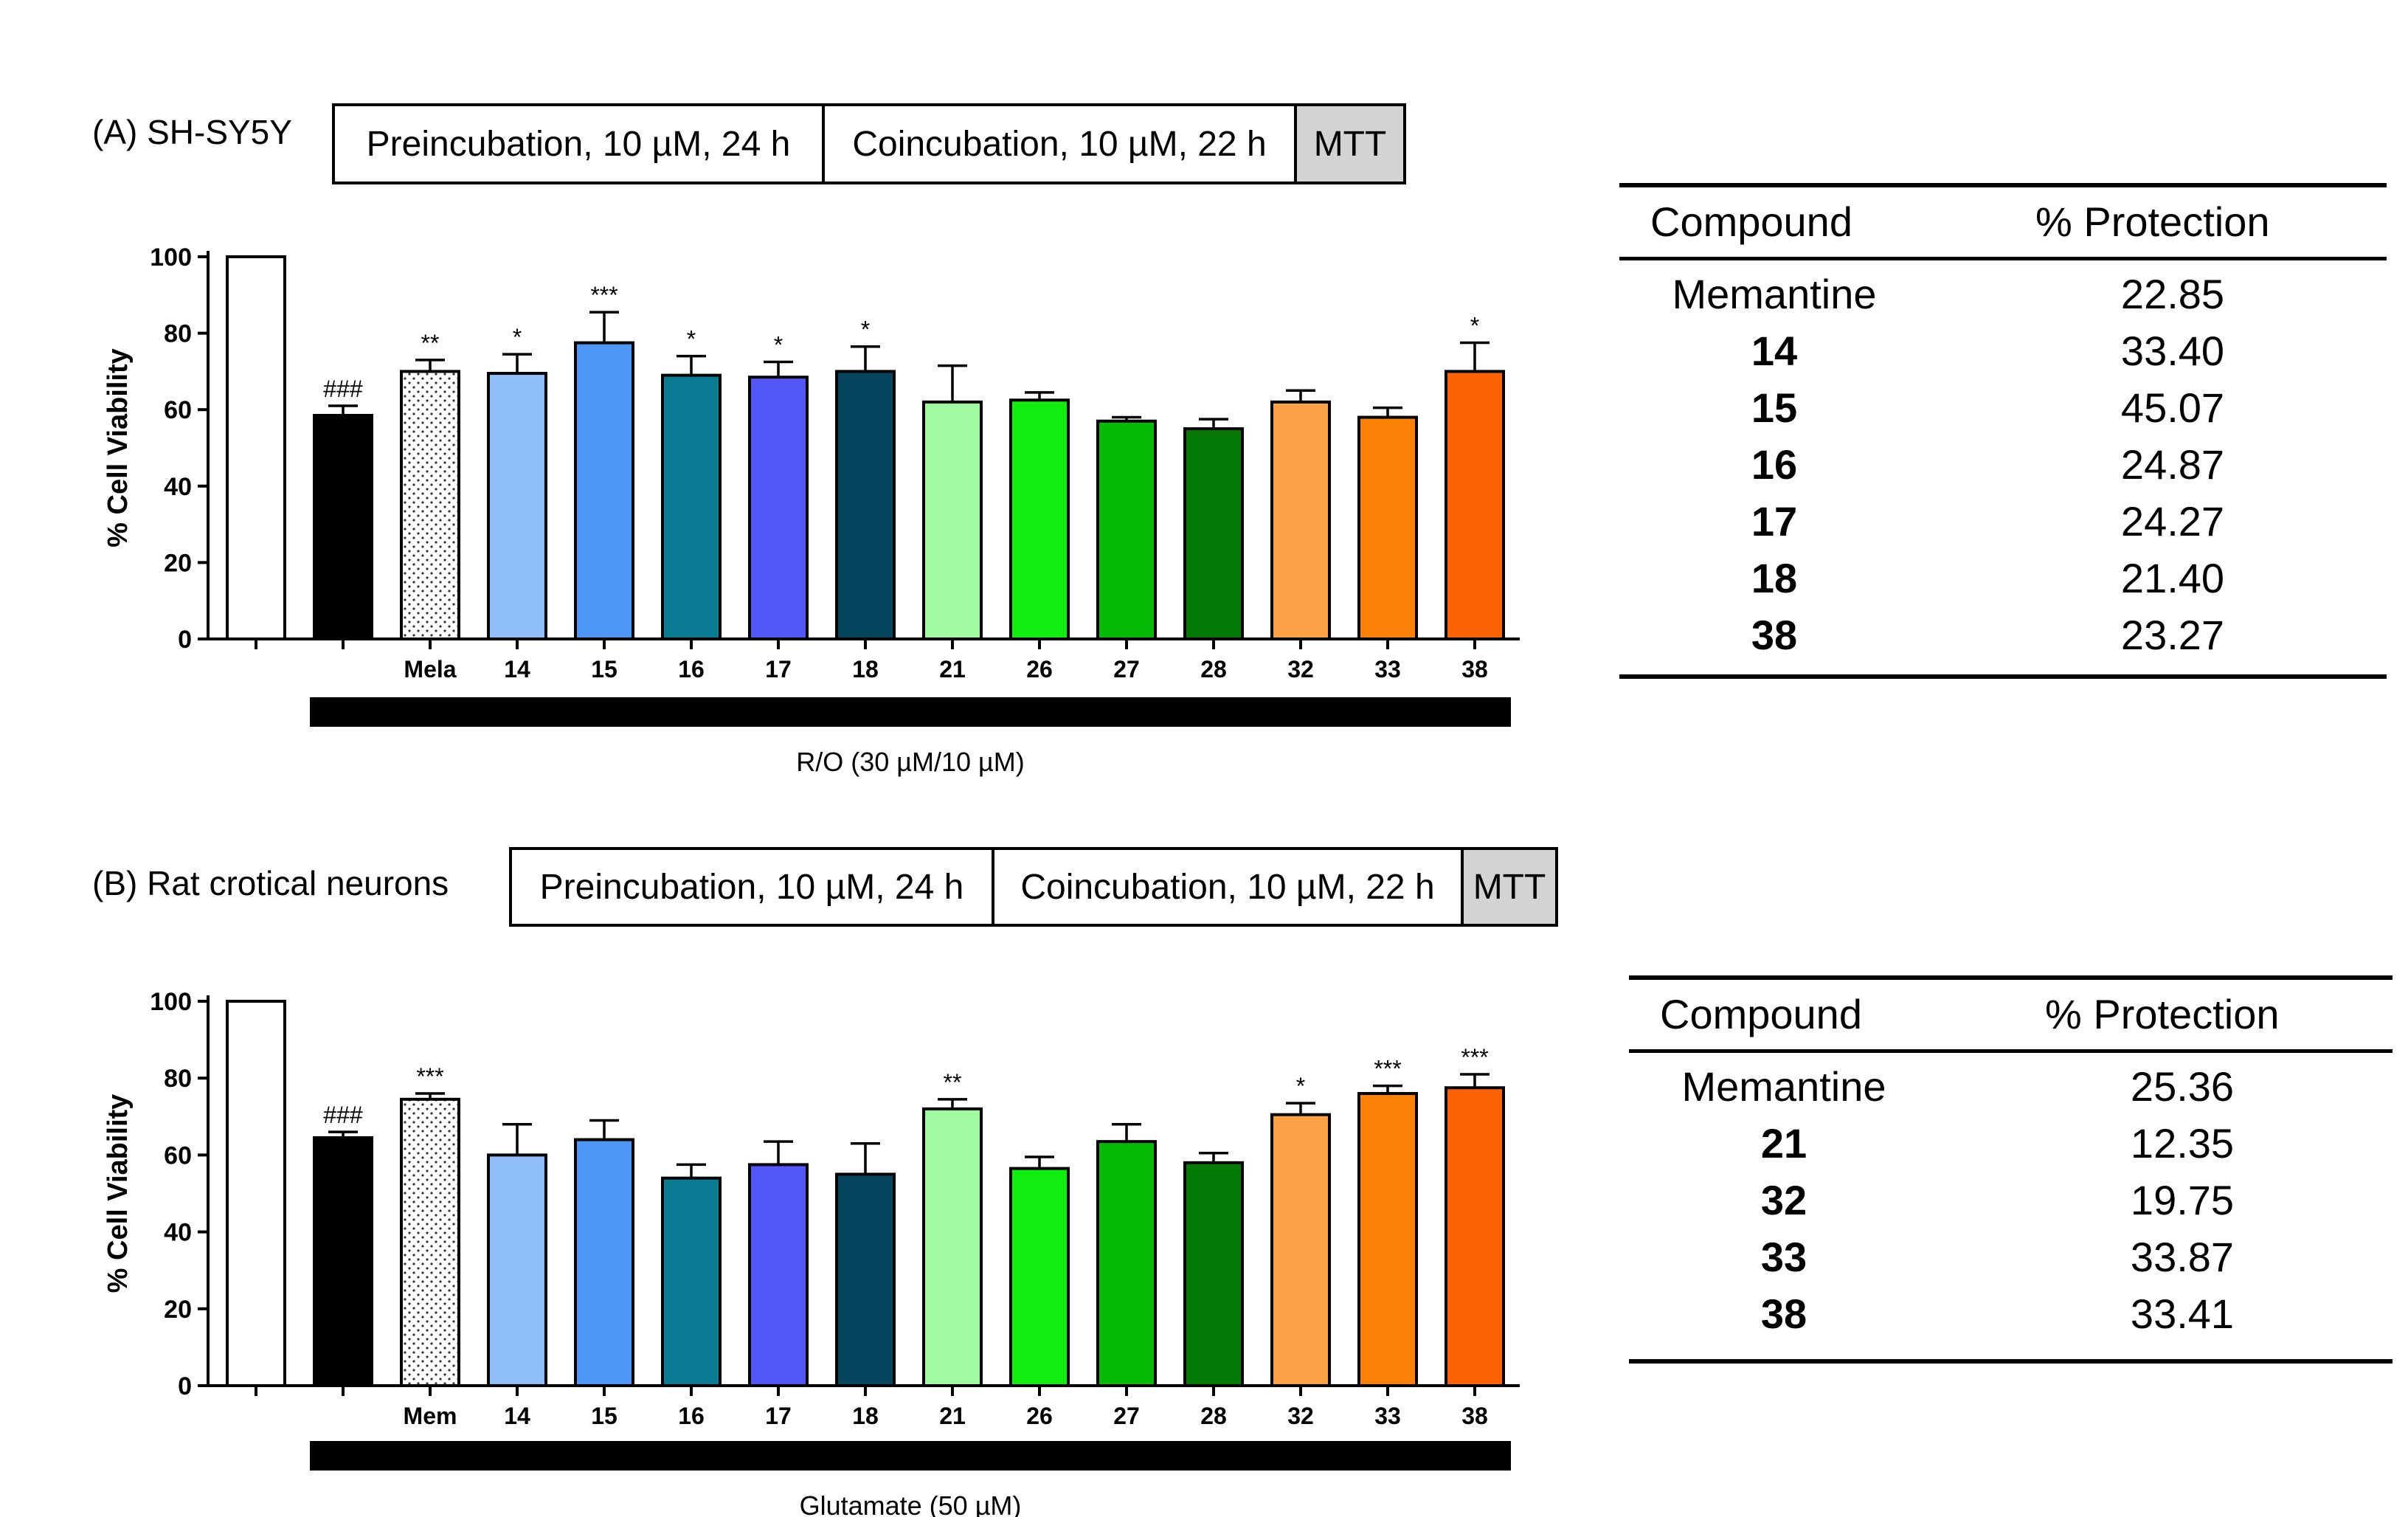  What do you see at coordinates (171, 1002) in the screenshot?
I see `y-tick-label: 100` at bounding box center [171, 1002].